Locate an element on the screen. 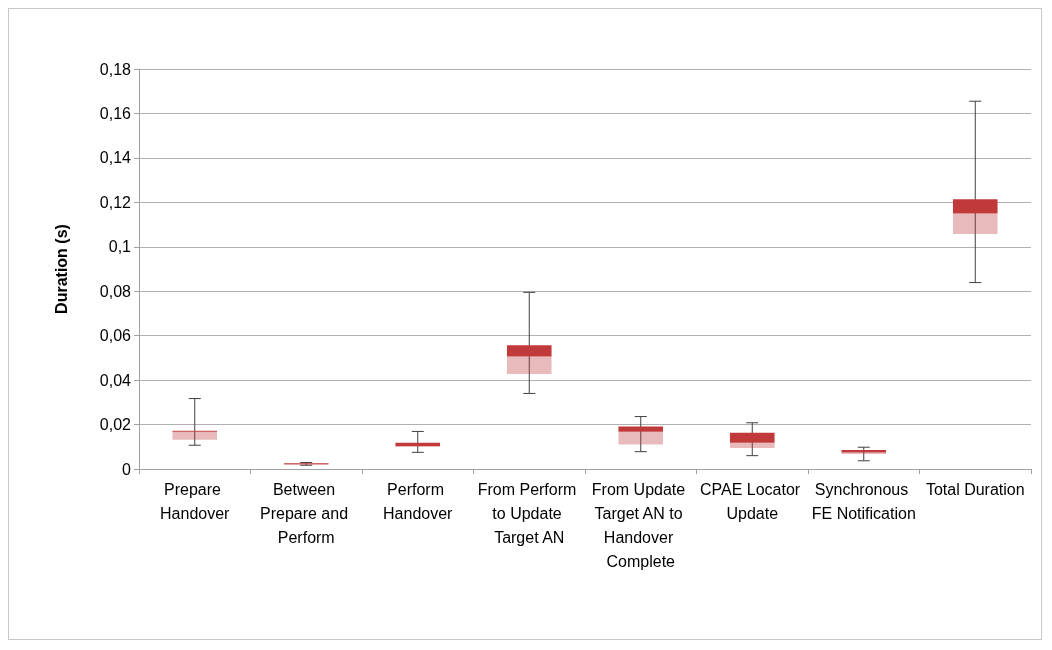  y-axis-title: Duration (s) is located at coordinates (61, 269).